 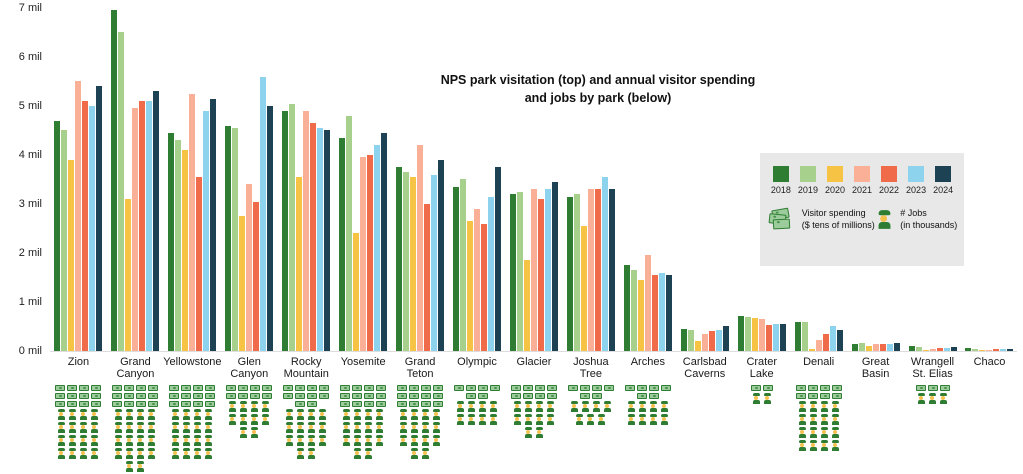 I want to click on park-column-rocky-mountain: Rocky Mountain, so click(x=306, y=240).